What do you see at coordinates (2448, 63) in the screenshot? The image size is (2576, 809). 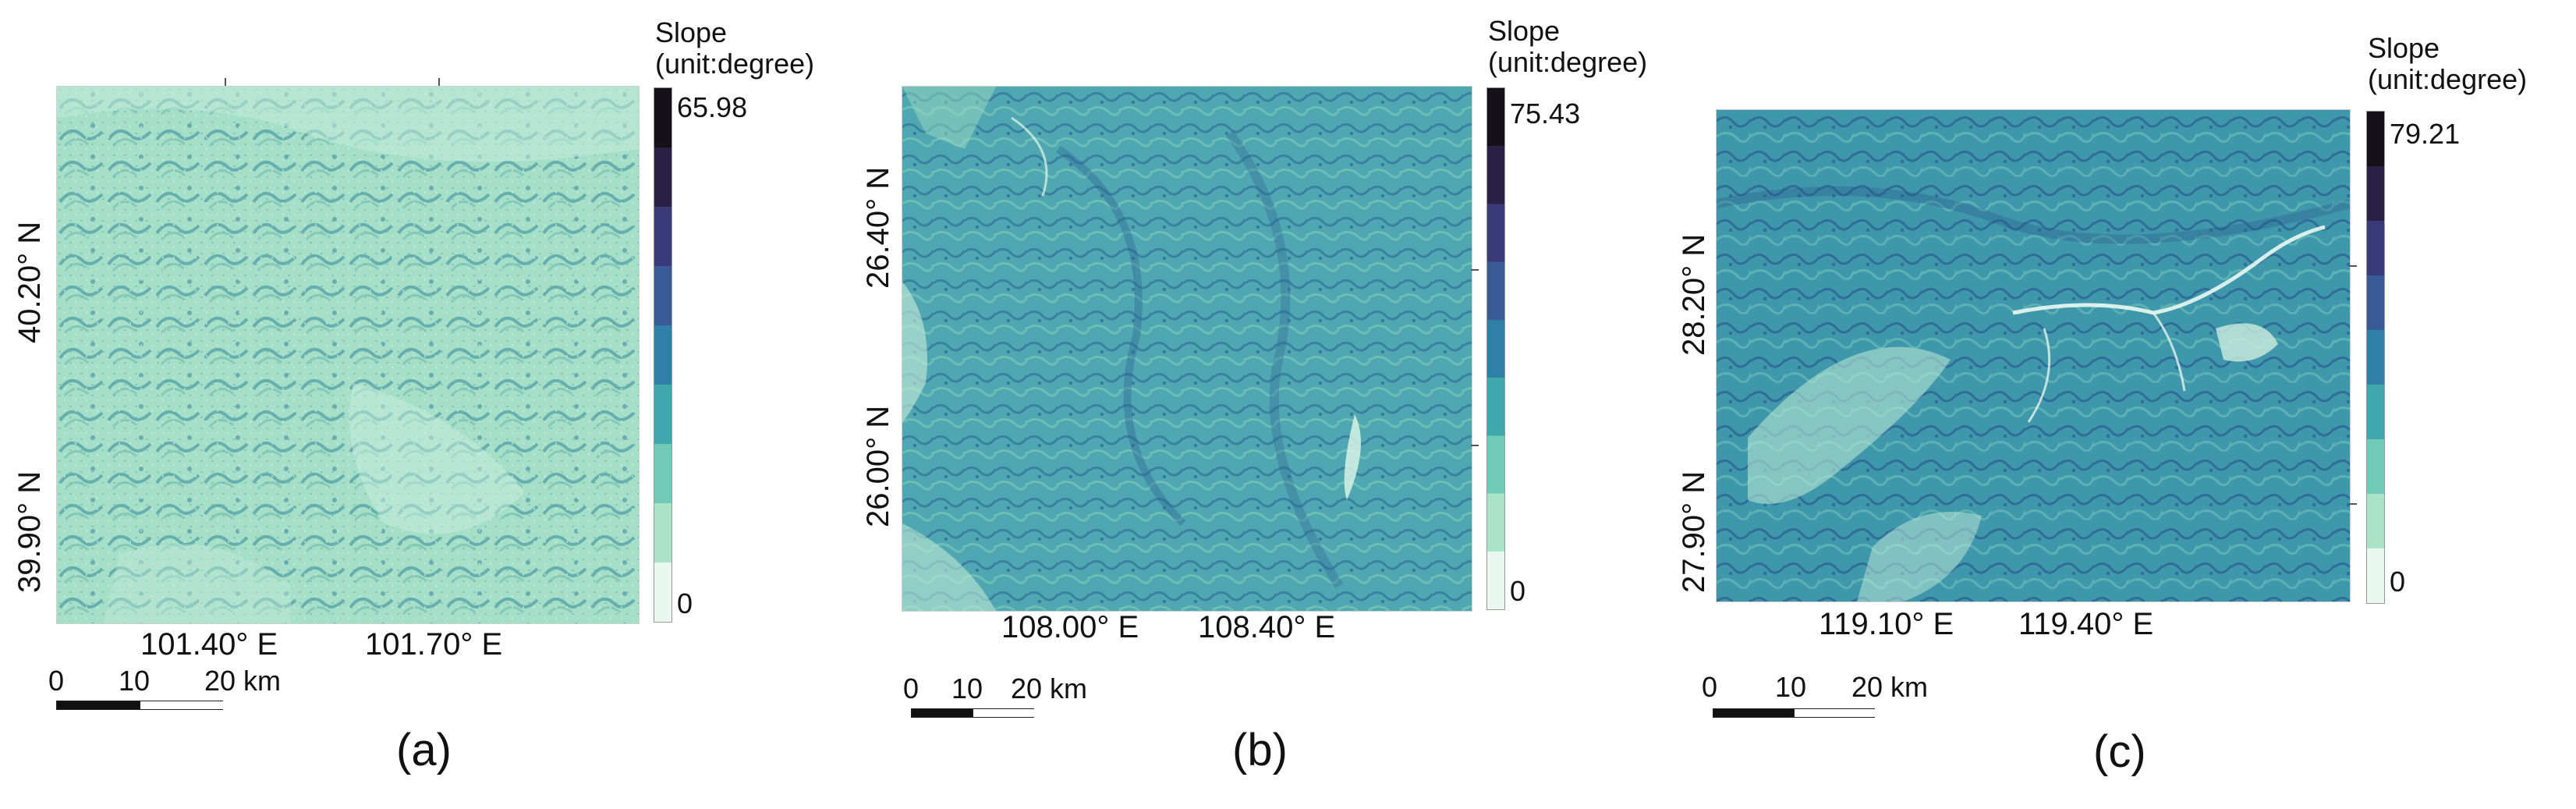 I see `legend-title-c: Slope (unit:degree)` at bounding box center [2448, 63].